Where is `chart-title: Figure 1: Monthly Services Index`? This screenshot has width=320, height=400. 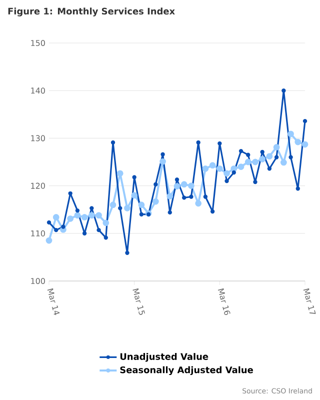 chart-title: Figure 1: Monthly Services Index is located at coordinates (91, 12).